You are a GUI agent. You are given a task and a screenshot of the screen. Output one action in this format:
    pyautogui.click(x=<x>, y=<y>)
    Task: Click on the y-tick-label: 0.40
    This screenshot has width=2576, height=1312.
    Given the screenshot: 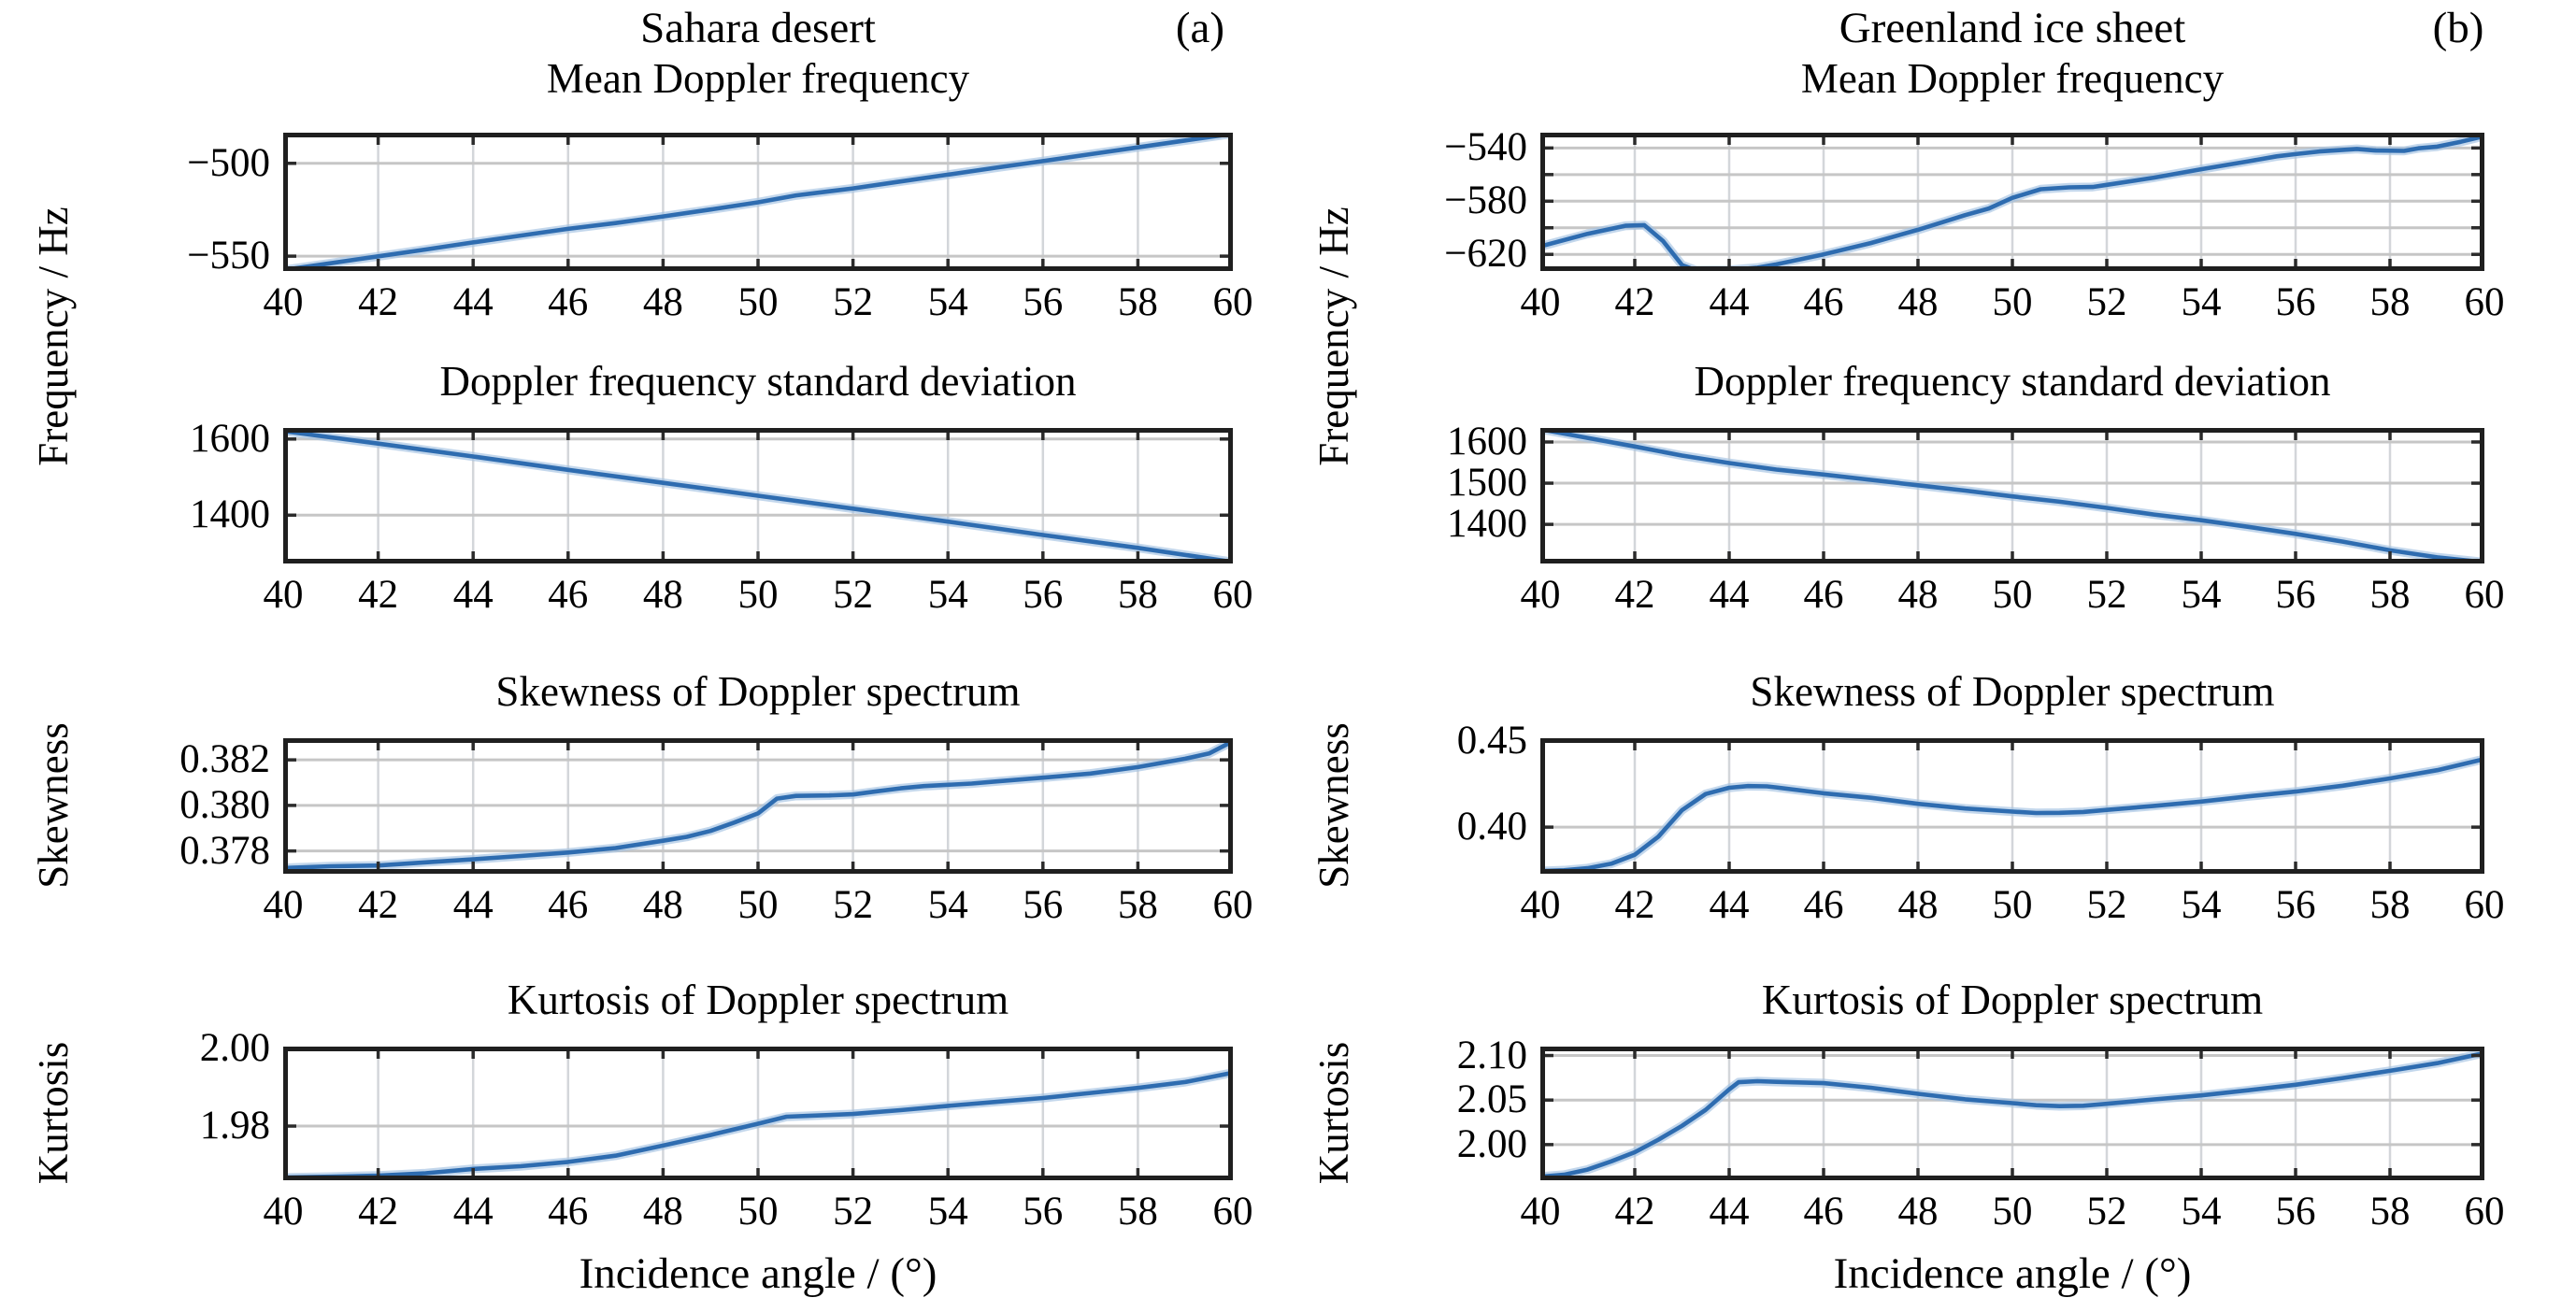 What is the action you would take?
    pyautogui.click(x=1491, y=827)
    